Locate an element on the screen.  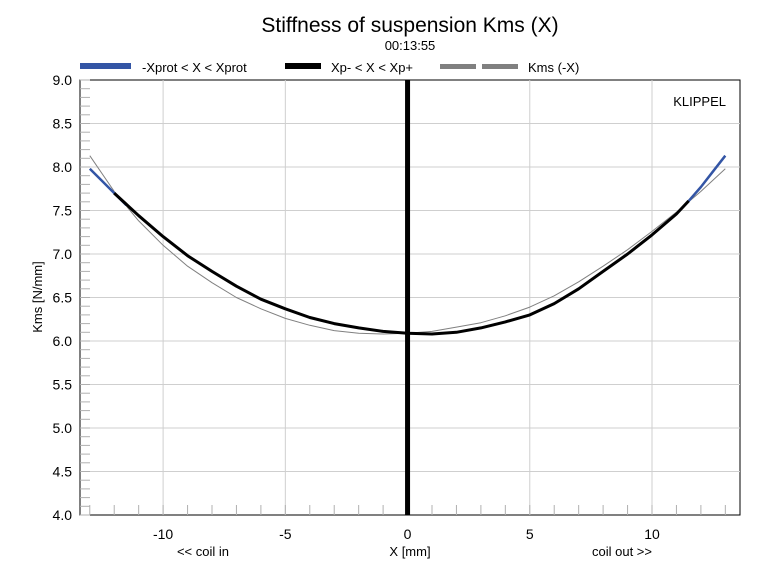
y-tick-label: 8.0 is located at coordinates (63, 167).